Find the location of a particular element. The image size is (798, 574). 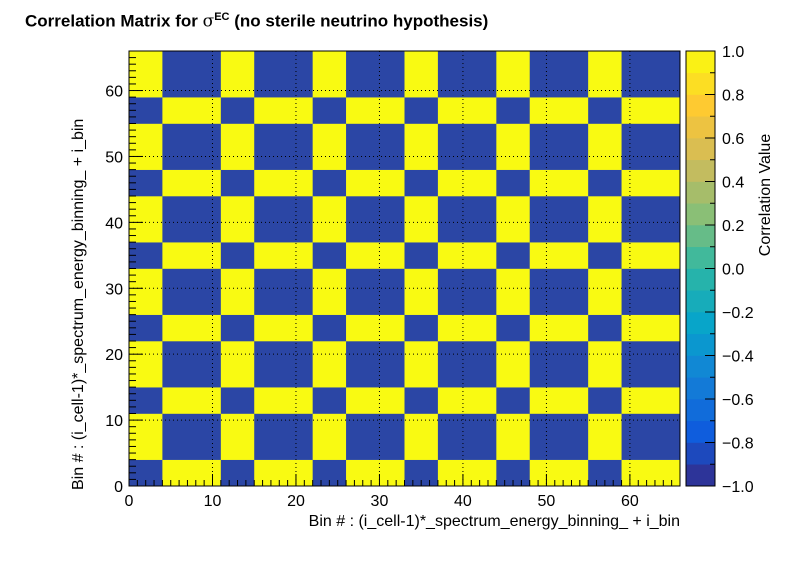

z-tick-label: −0.4 is located at coordinates (738, 357).